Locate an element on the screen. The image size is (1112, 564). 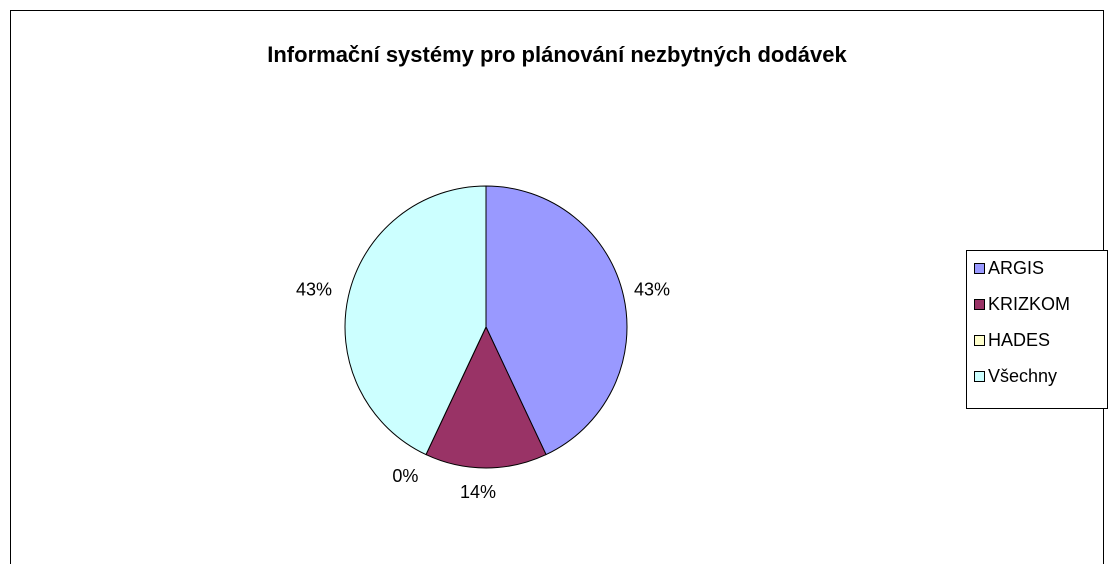
legend-label: HADES is located at coordinates (1019, 340).